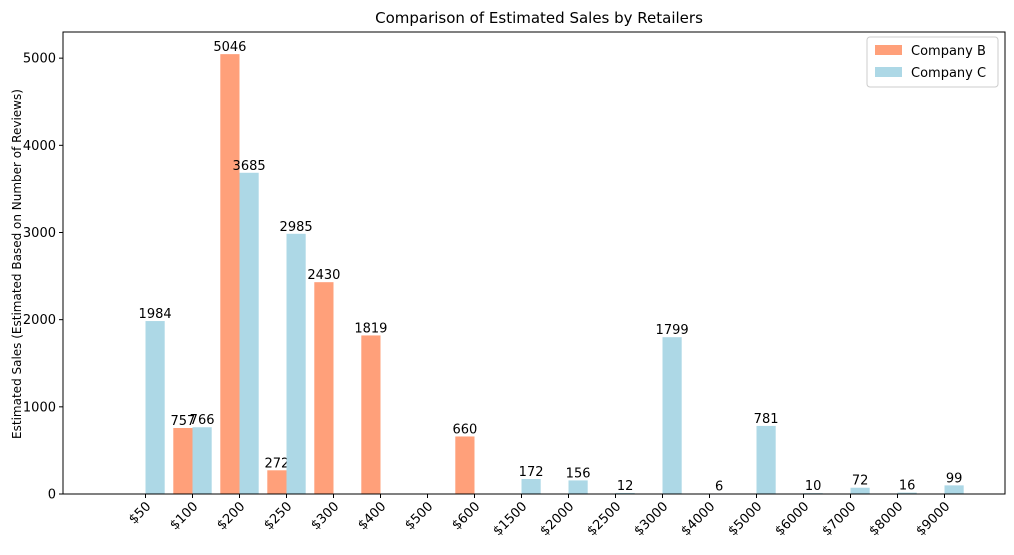 This screenshot has width=1014, height=555. Describe the element at coordinates (278, 516) in the screenshot. I see `x-tick-label: $250` at that location.